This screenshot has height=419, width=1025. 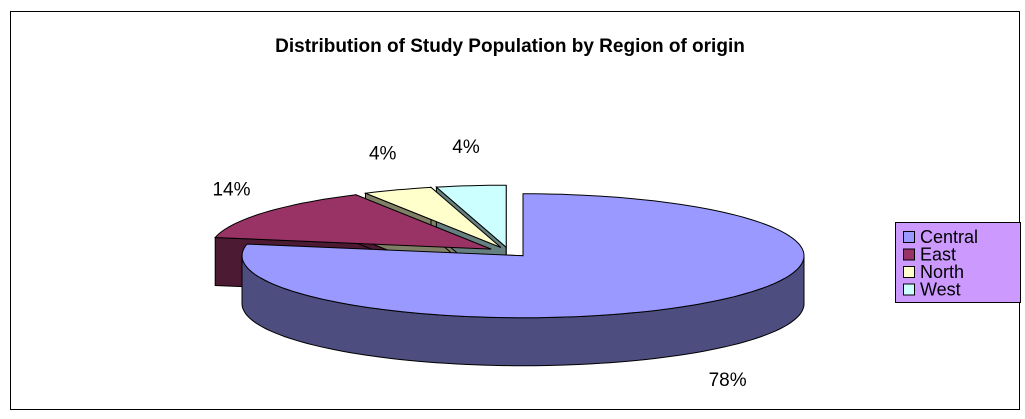 What do you see at coordinates (940, 289) in the screenshot?
I see `legend-label: West` at bounding box center [940, 289].